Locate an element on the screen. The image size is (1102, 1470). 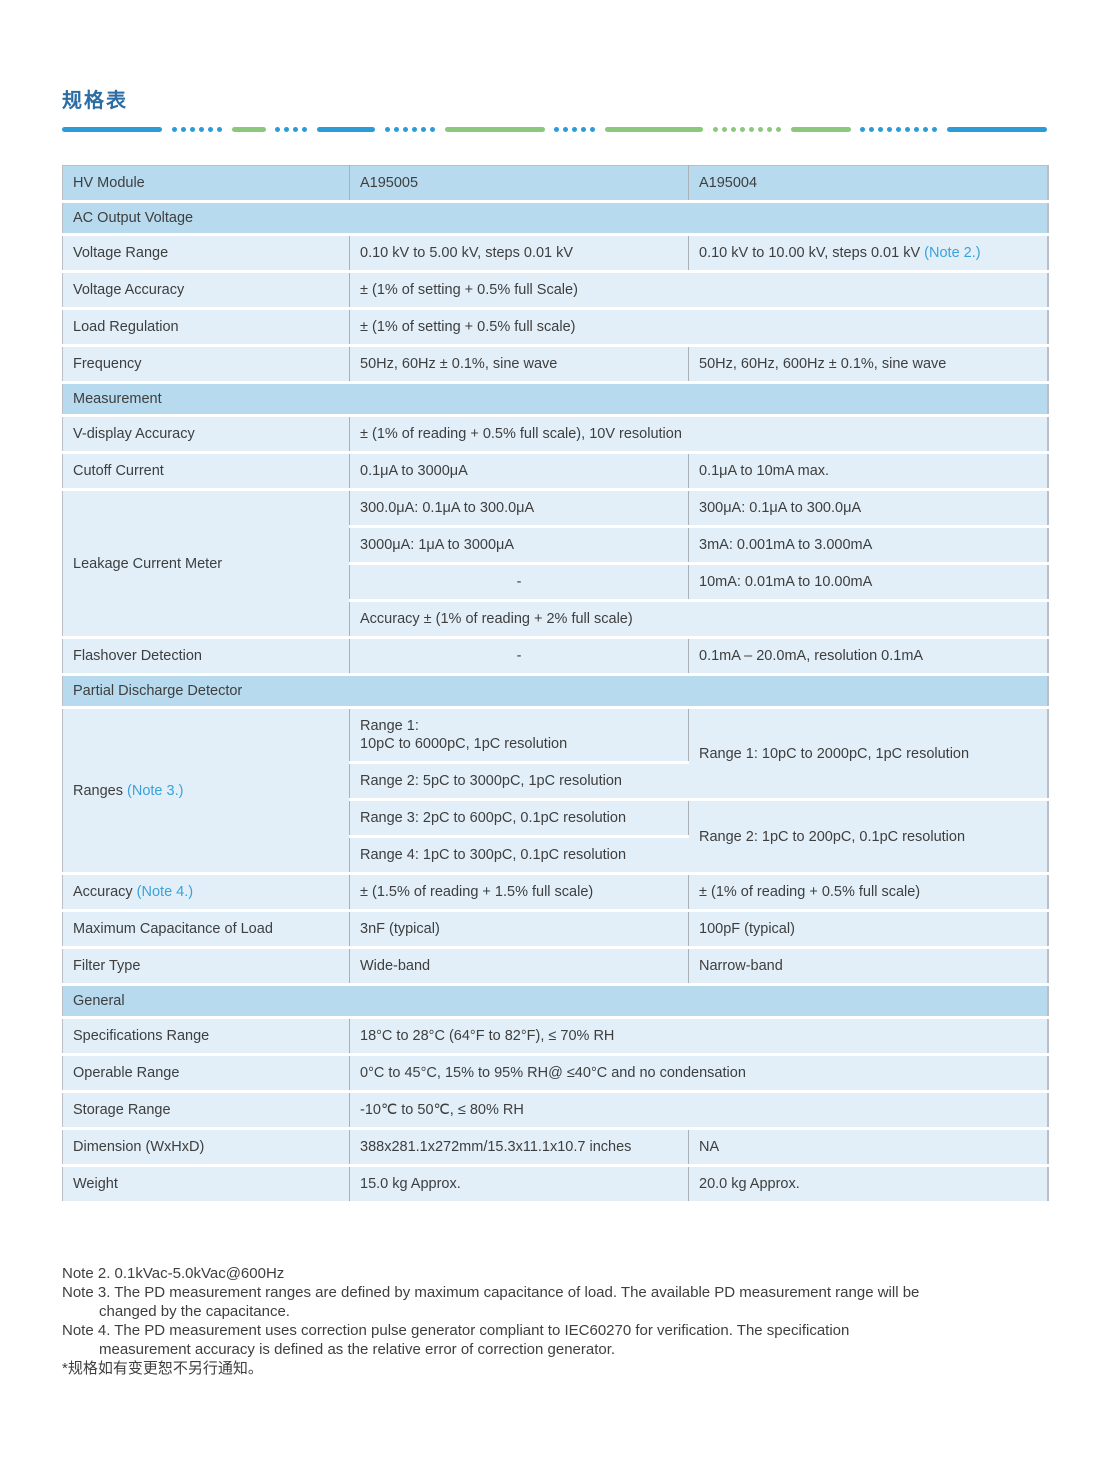
section-header: General is located at coordinates (555, 1001).